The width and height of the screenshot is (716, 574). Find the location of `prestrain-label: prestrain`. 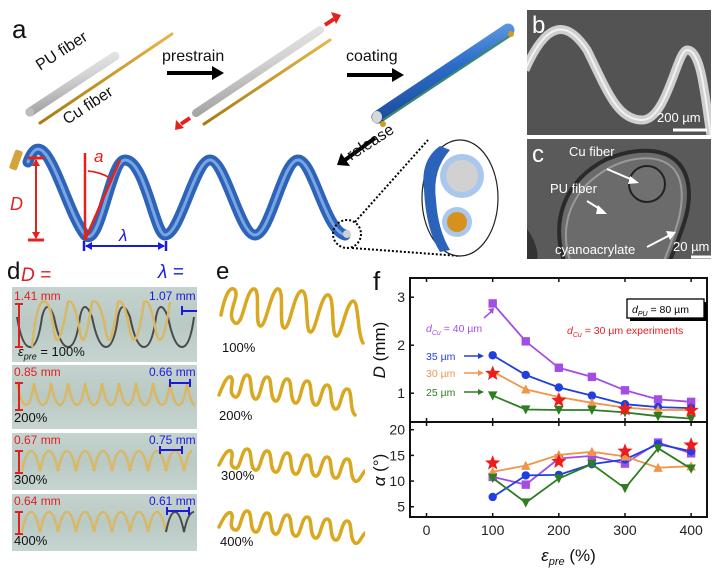

prestrain-label: prestrain is located at coordinates (193, 56).